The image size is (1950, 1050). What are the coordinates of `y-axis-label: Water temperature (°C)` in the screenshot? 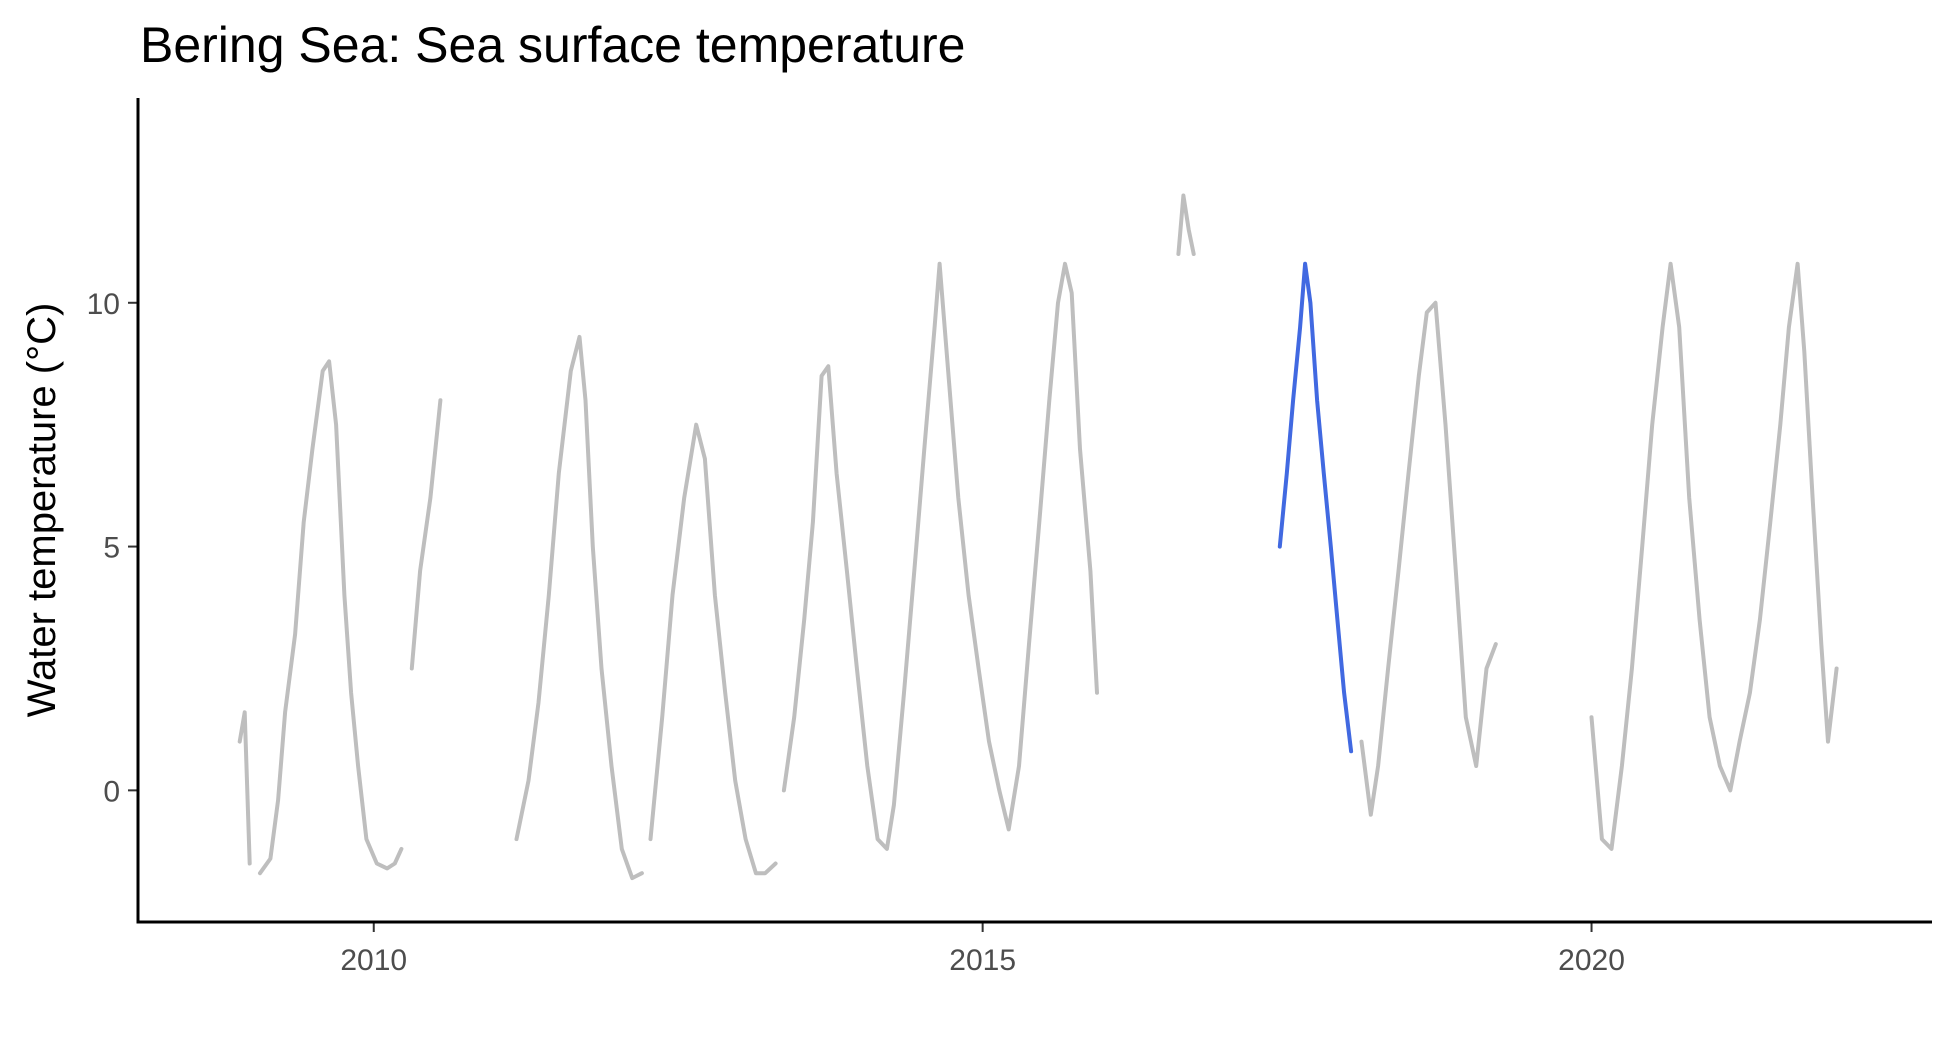 It's located at (42, 510).